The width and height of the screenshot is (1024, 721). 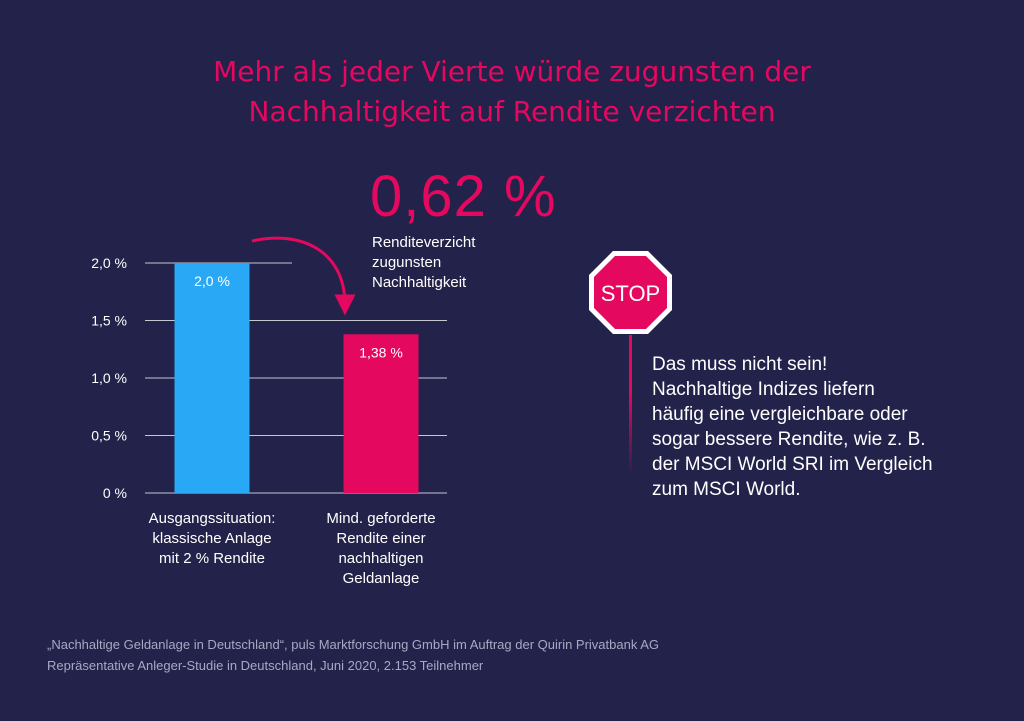 I want to click on message-line: Nachhaltige Indizes liefern, so click(x=763, y=389).